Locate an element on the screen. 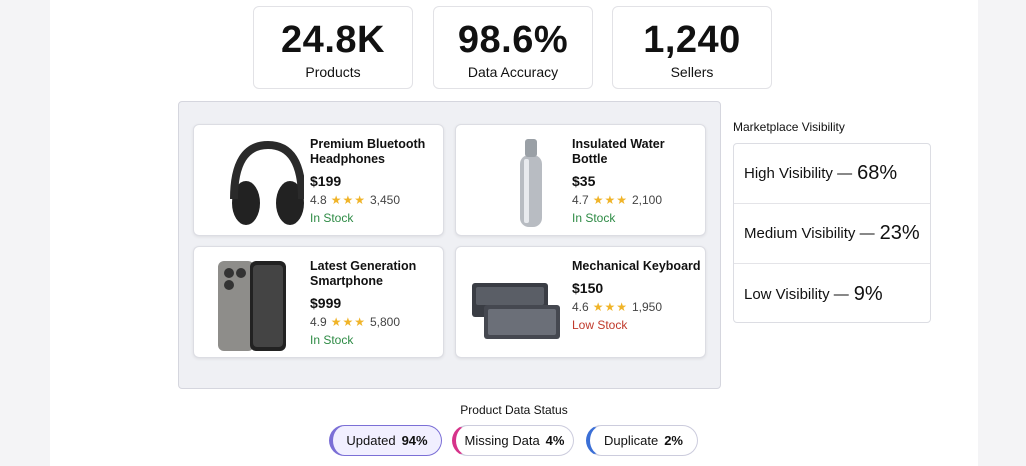 The image size is (1026, 466). rating-row: 4.9 ★★★ 5,800 is located at coordinates (375, 322).